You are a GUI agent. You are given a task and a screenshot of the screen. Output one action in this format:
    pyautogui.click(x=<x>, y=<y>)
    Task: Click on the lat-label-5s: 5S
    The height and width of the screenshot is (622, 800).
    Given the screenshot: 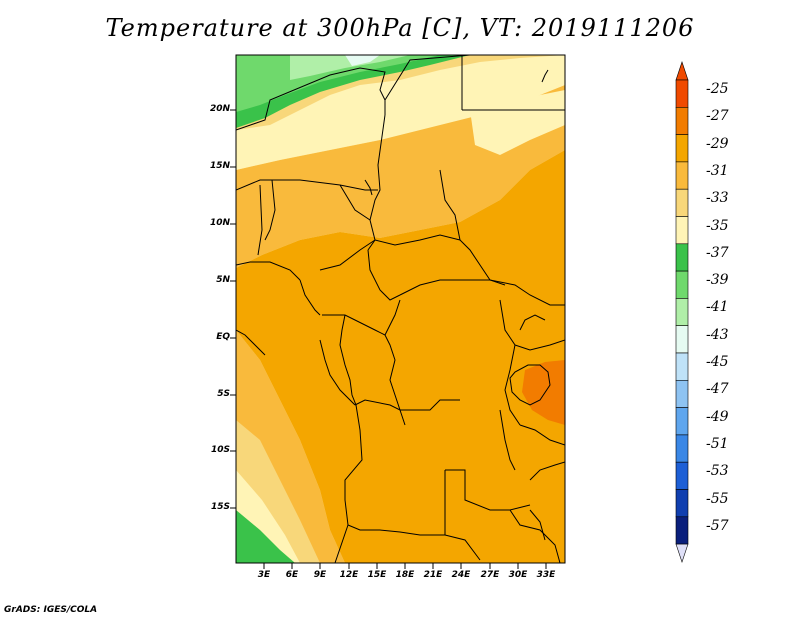 What is the action you would take?
    pyautogui.click(x=223, y=394)
    